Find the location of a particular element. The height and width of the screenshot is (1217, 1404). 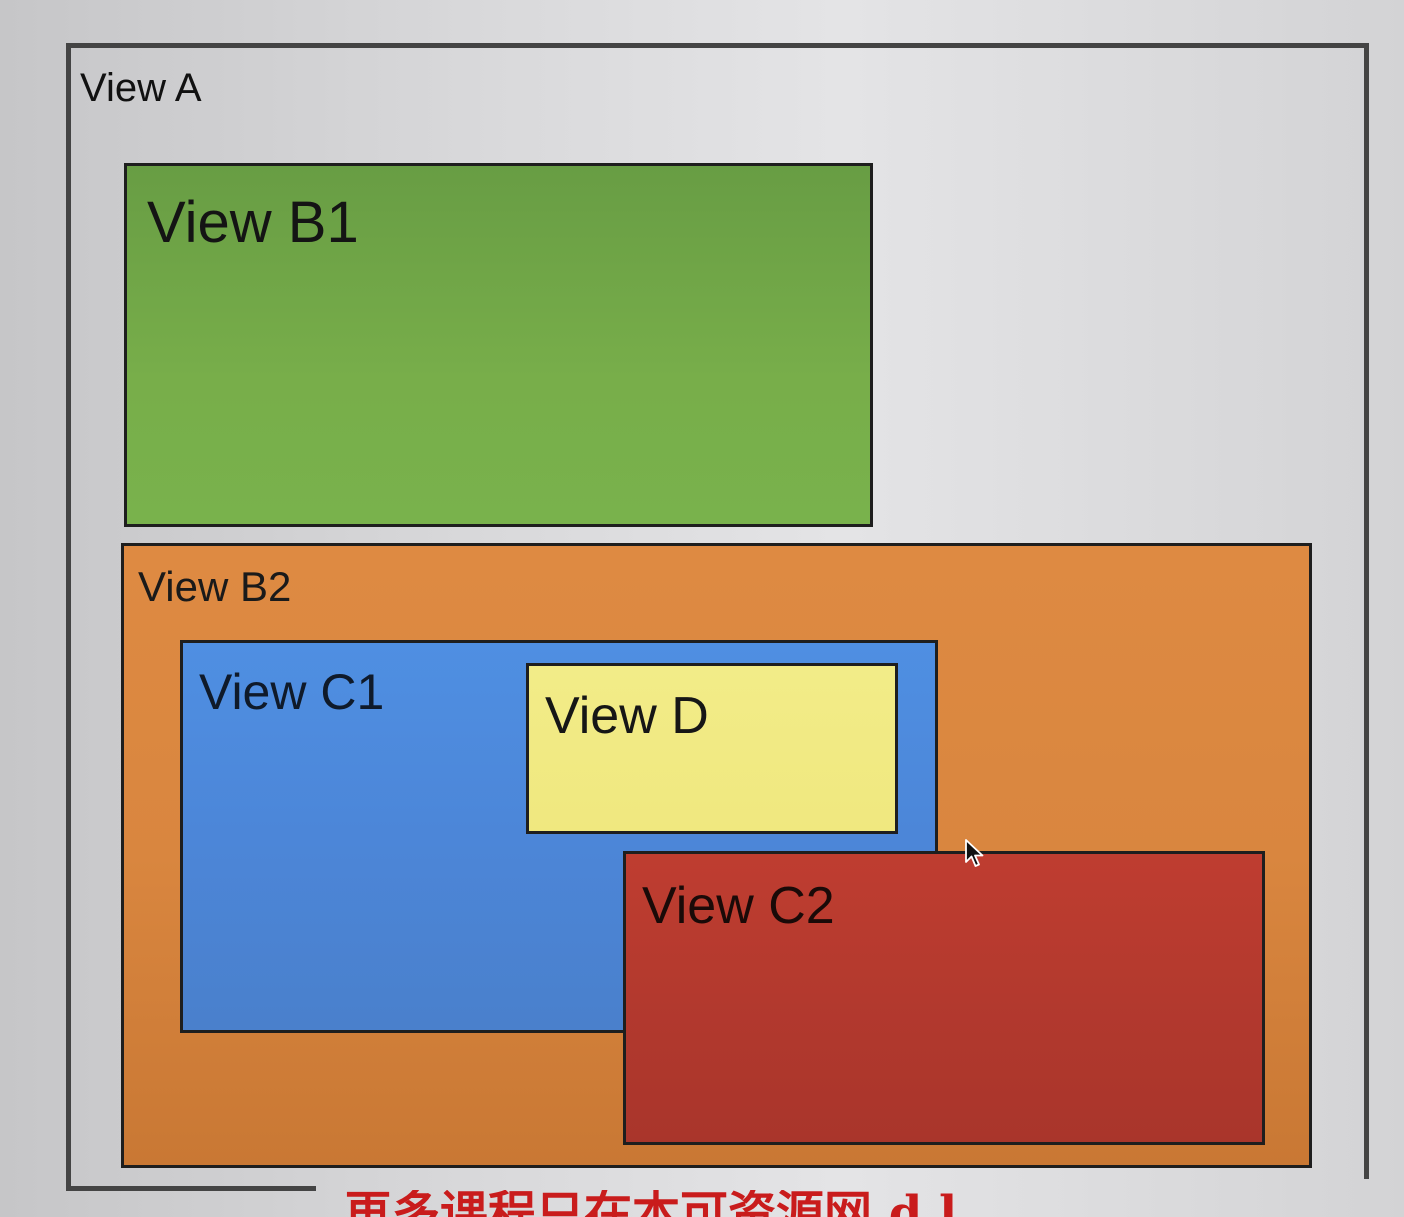

view-c1-label: View C1 is located at coordinates (292, 692).